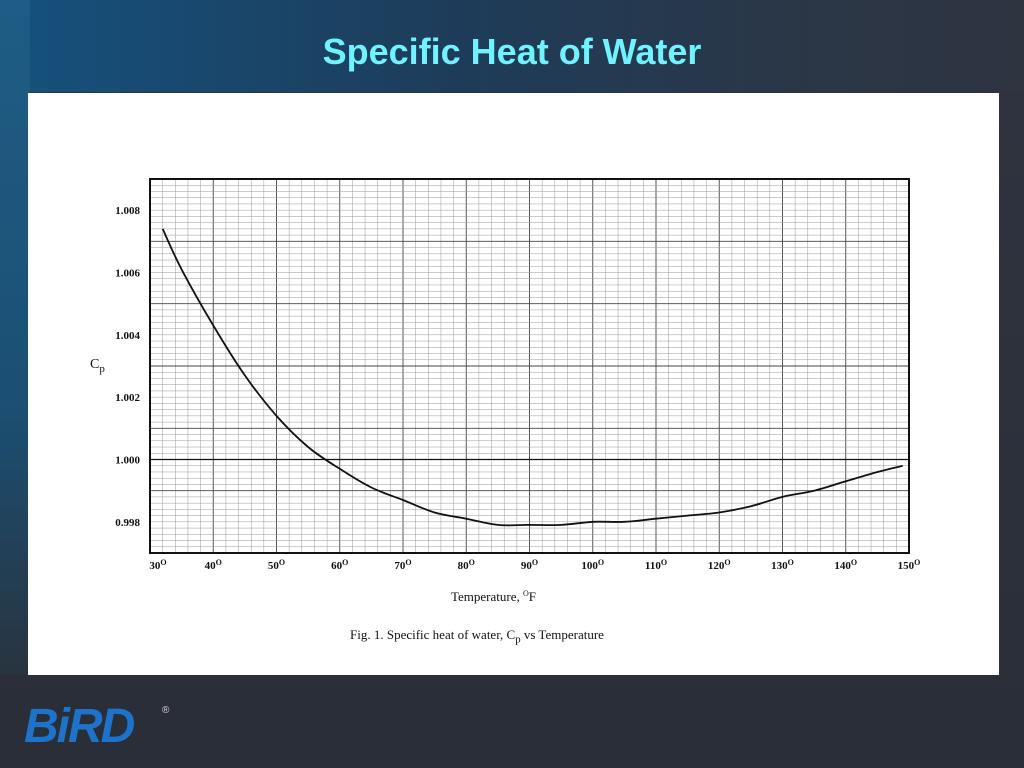 The image size is (1024, 768). I want to click on registered-mark: ®, so click(166, 710).